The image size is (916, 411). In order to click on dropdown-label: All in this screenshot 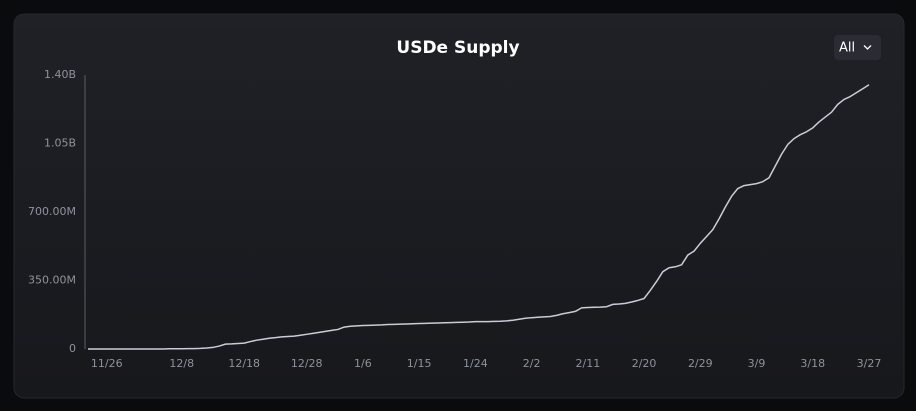, I will do `click(847, 48)`.